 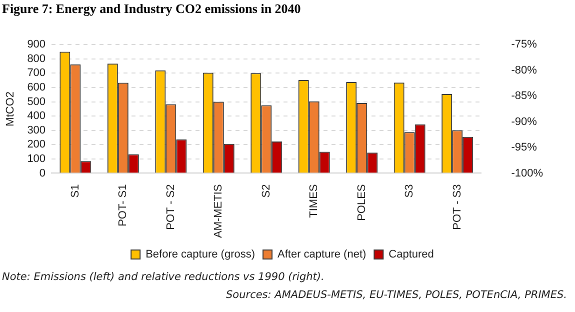 What do you see at coordinates (322, 254) in the screenshot?
I see `legend-label: After capture (net)` at bounding box center [322, 254].